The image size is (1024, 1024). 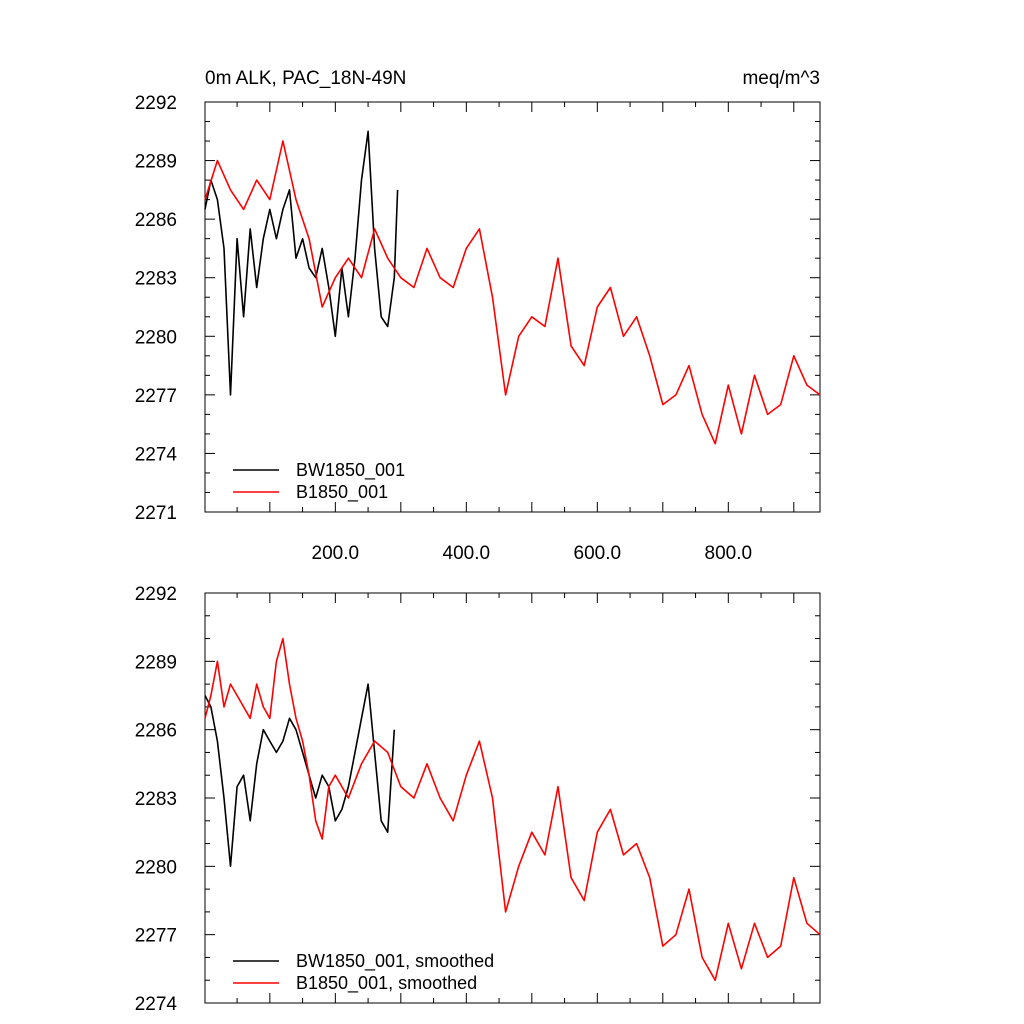 What do you see at coordinates (729, 553) in the screenshot?
I see `x-tick-label: 800.0` at bounding box center [729, 553].